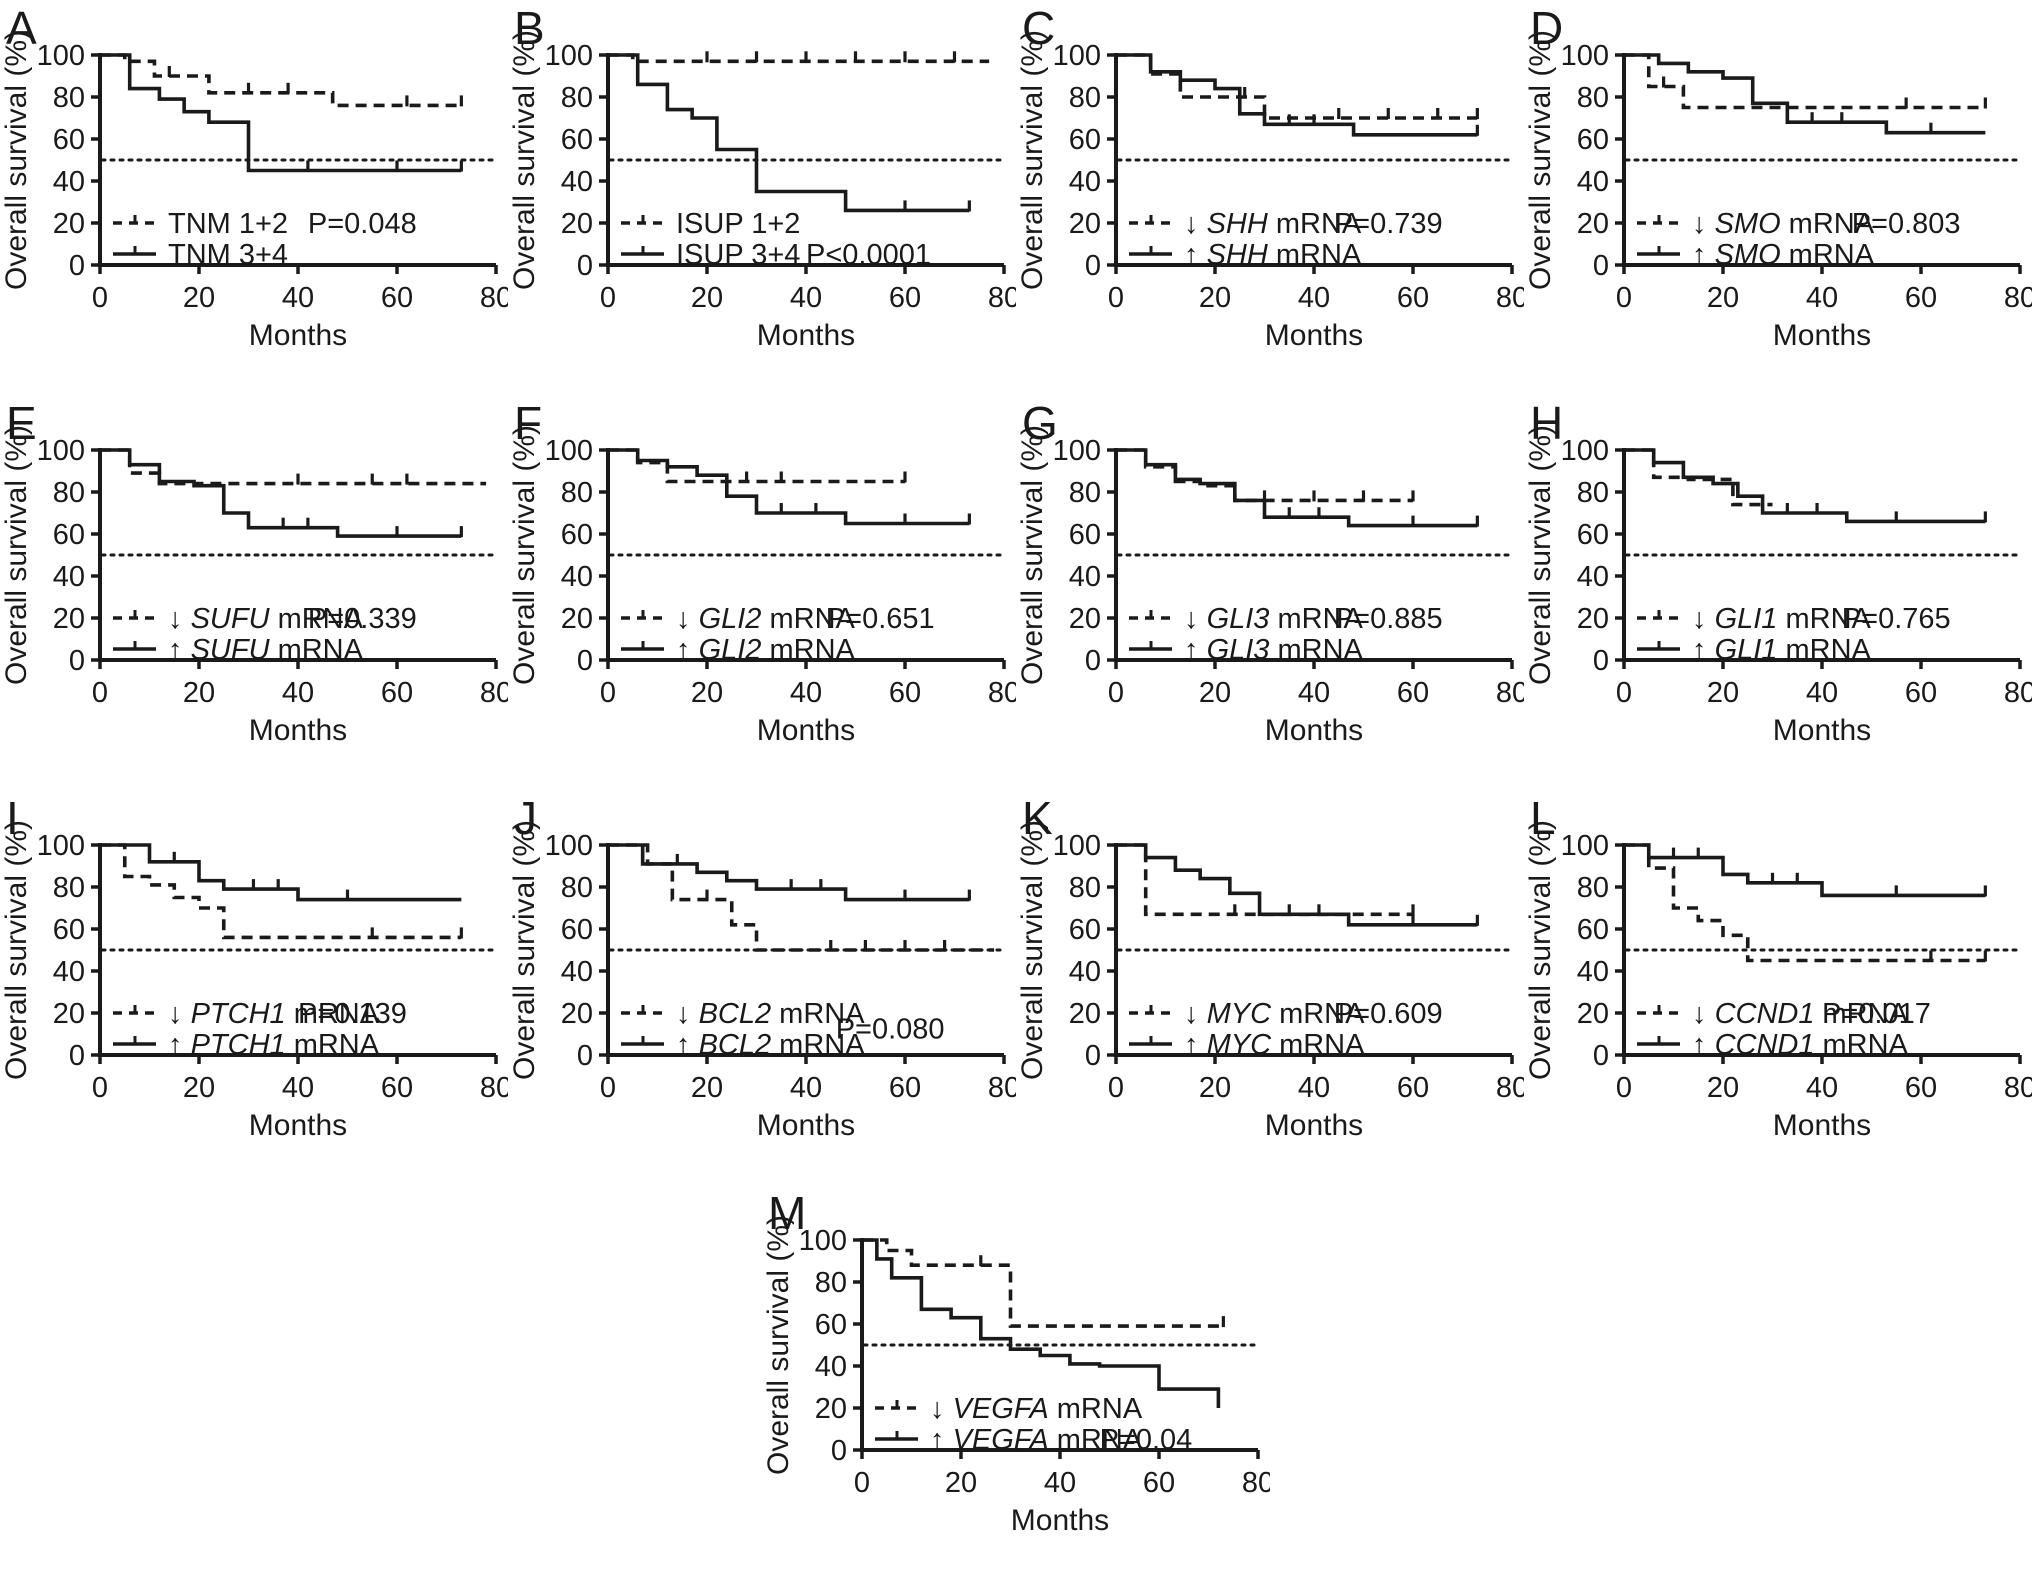  I want to click on panel-letter: M, so click(787, 1213).